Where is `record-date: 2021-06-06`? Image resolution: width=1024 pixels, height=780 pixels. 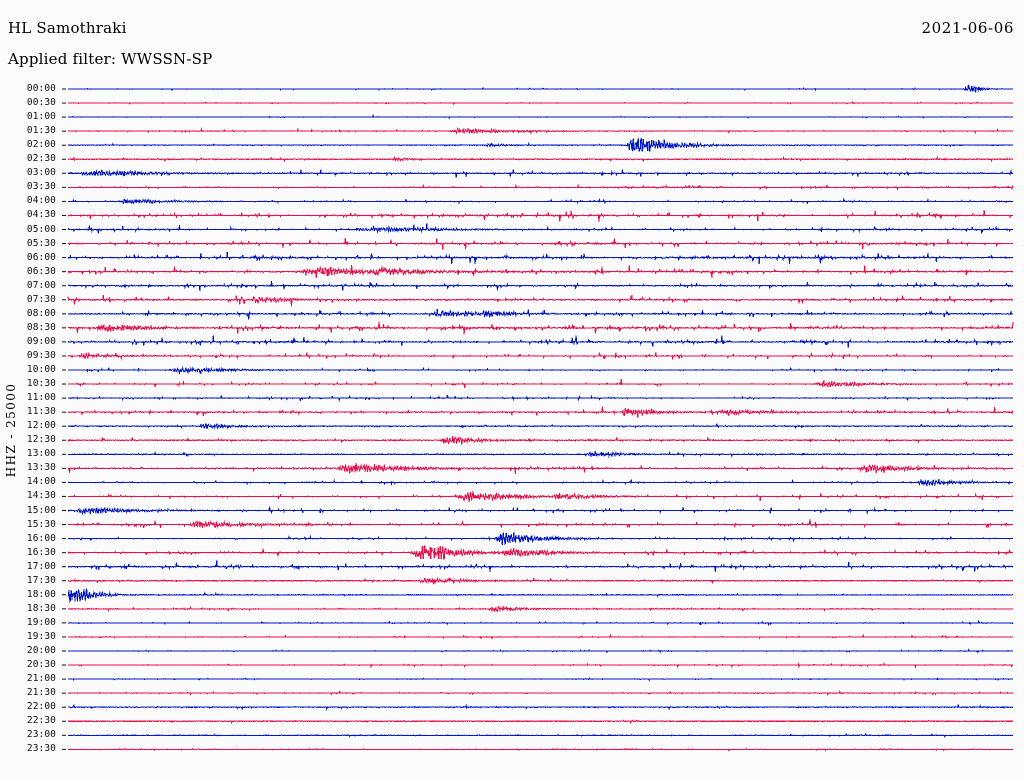
record-date: 2021-06-06 is located at coordinates (967, 28).